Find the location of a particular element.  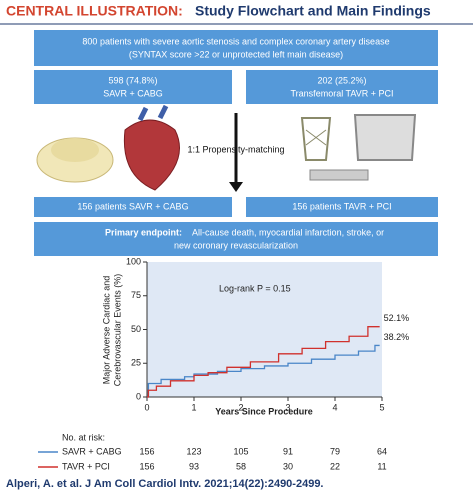

x-tick-label: 1 is located at coordinates (193, 407).